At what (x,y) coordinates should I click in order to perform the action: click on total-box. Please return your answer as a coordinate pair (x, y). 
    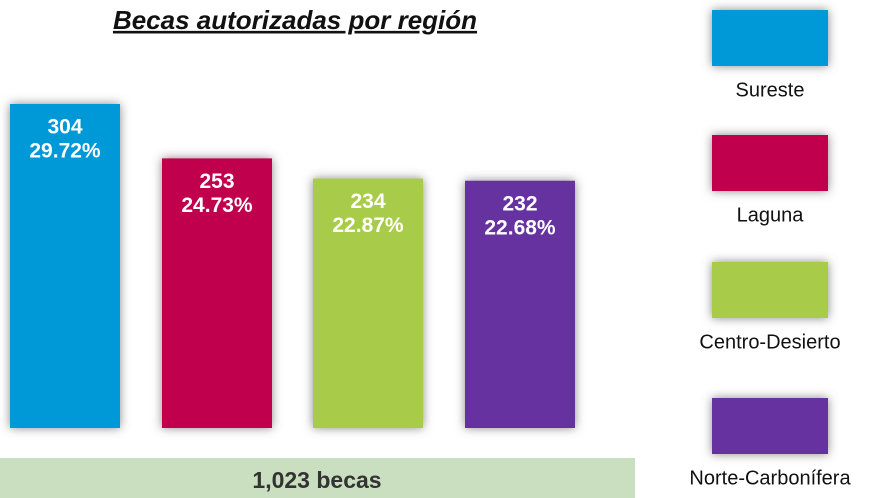
    Looking at the image, I should click on (317, 478).